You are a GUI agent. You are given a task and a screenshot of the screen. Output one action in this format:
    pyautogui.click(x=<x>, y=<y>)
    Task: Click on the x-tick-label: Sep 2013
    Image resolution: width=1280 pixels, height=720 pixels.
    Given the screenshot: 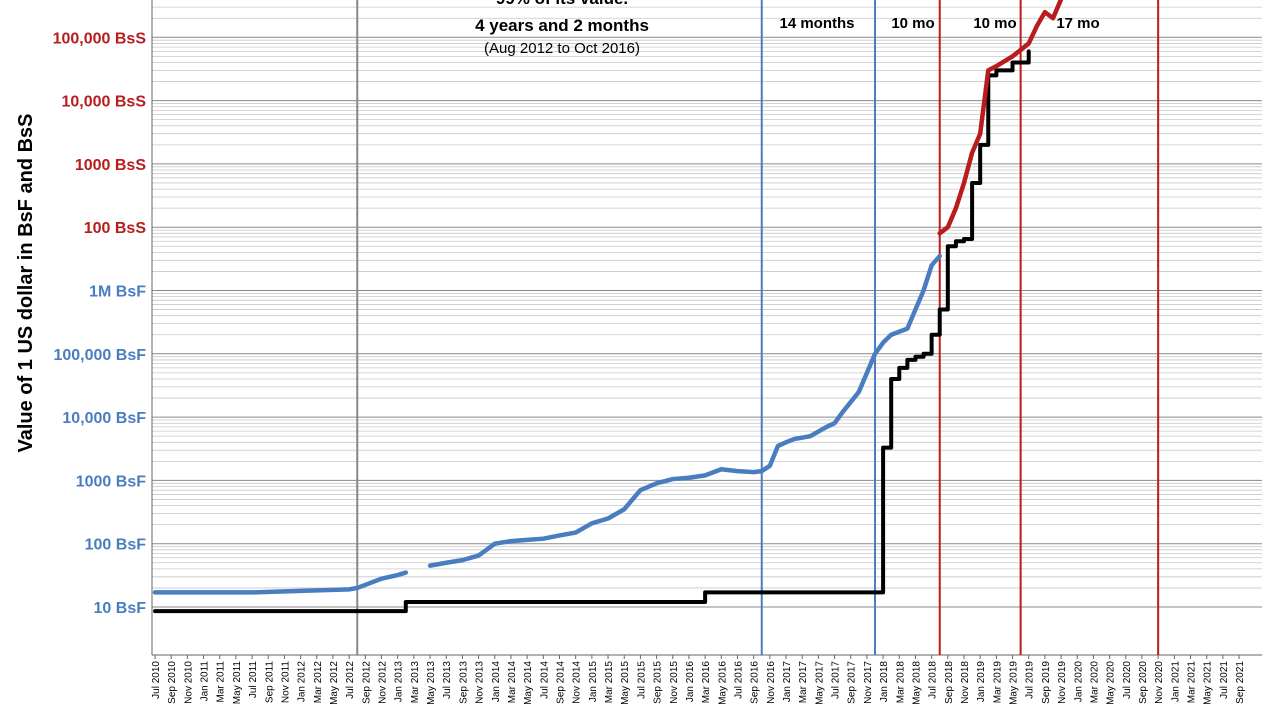 What is the action you would take?
    pyautogui.click(x=463, y=682)
    